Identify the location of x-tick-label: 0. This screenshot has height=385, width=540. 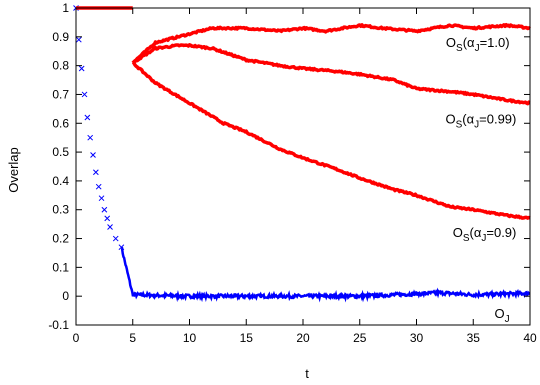
(76, 338).